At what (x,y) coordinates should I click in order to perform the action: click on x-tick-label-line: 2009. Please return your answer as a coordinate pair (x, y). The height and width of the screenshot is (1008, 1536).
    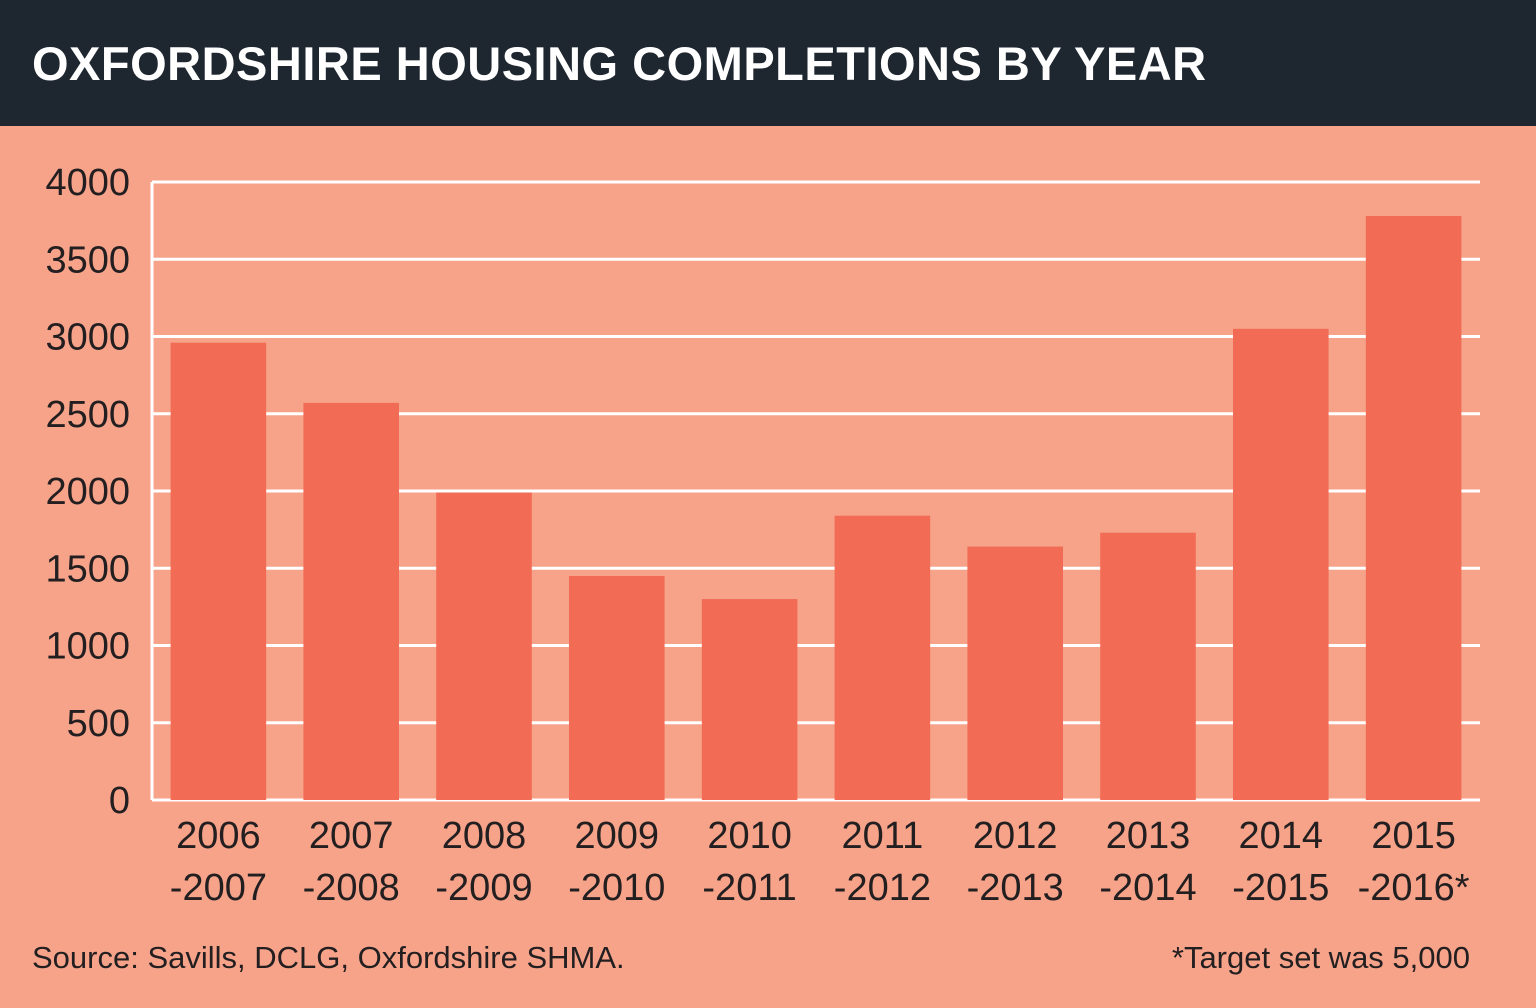
    Looking at the image, I should click on (617, 836).